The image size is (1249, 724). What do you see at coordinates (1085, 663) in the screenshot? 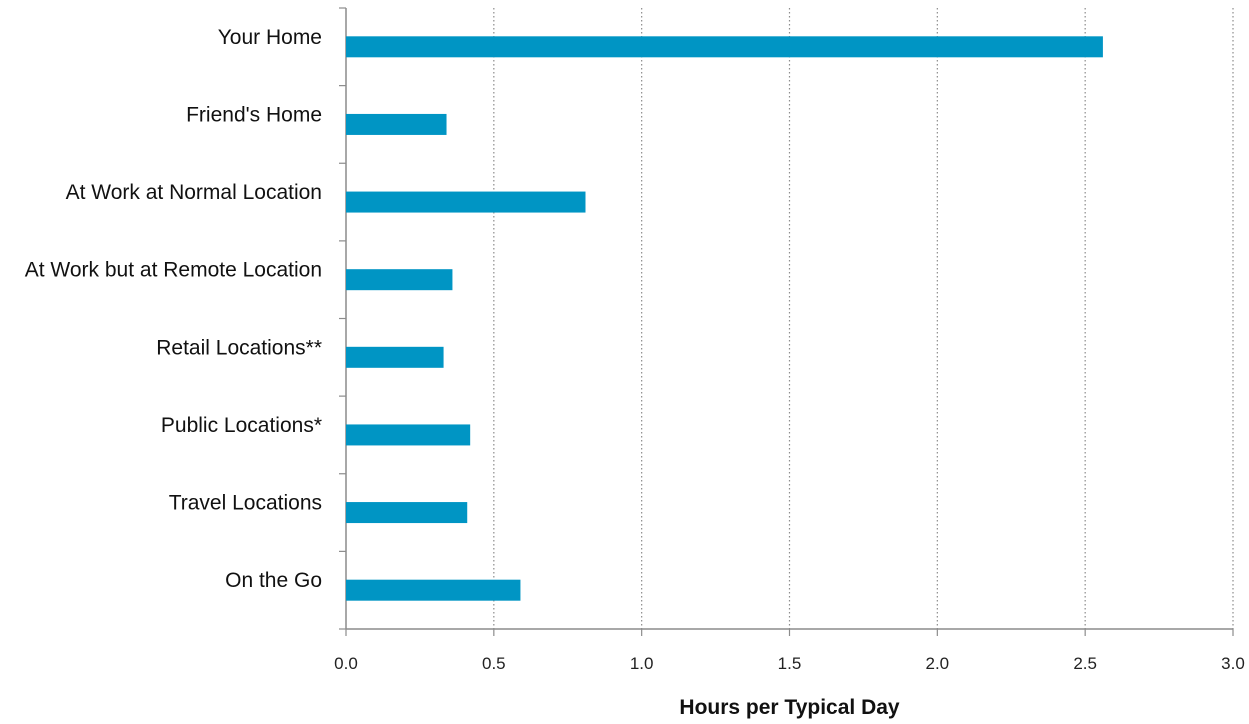
I see `x-tick-label: 2.5` at bounding box center [1085, 663].